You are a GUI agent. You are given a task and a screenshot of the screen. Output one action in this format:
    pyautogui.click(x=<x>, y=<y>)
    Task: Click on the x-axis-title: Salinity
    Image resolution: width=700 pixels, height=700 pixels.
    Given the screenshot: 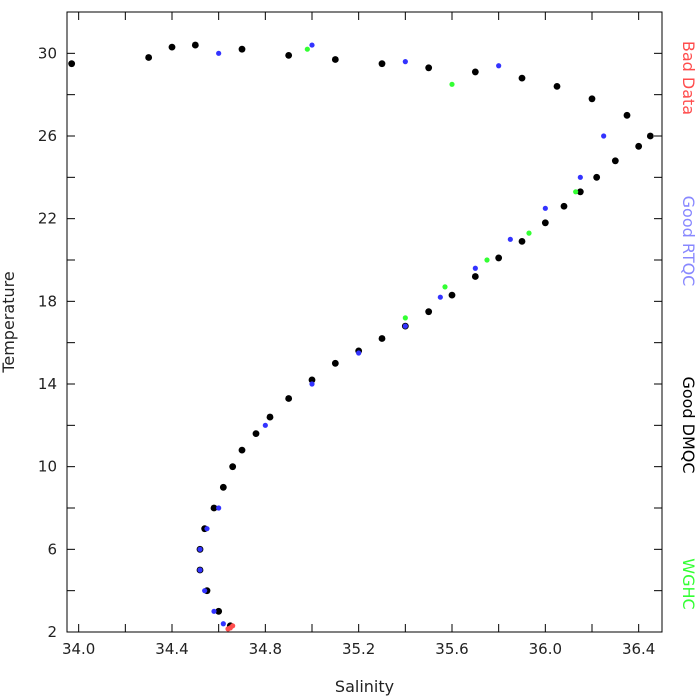 What is the action you would take?
    pyautogui.click(x=364, y=686)
    